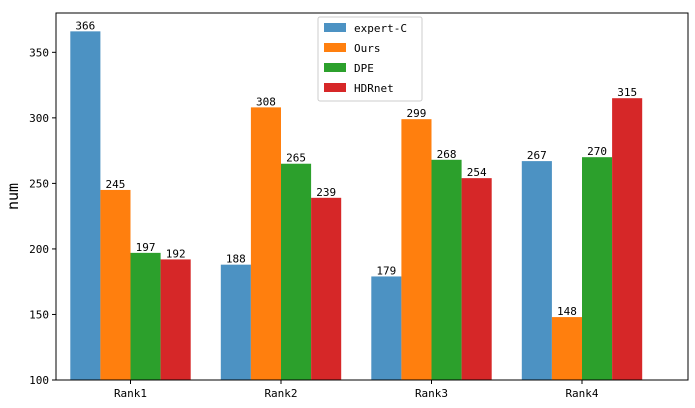 The width and height of the screenshot is (695, 408). What do you see at coordinates (115, 284) in the screenshot?
I see `bar-ours-rank1` at bounding box center [115, 284].